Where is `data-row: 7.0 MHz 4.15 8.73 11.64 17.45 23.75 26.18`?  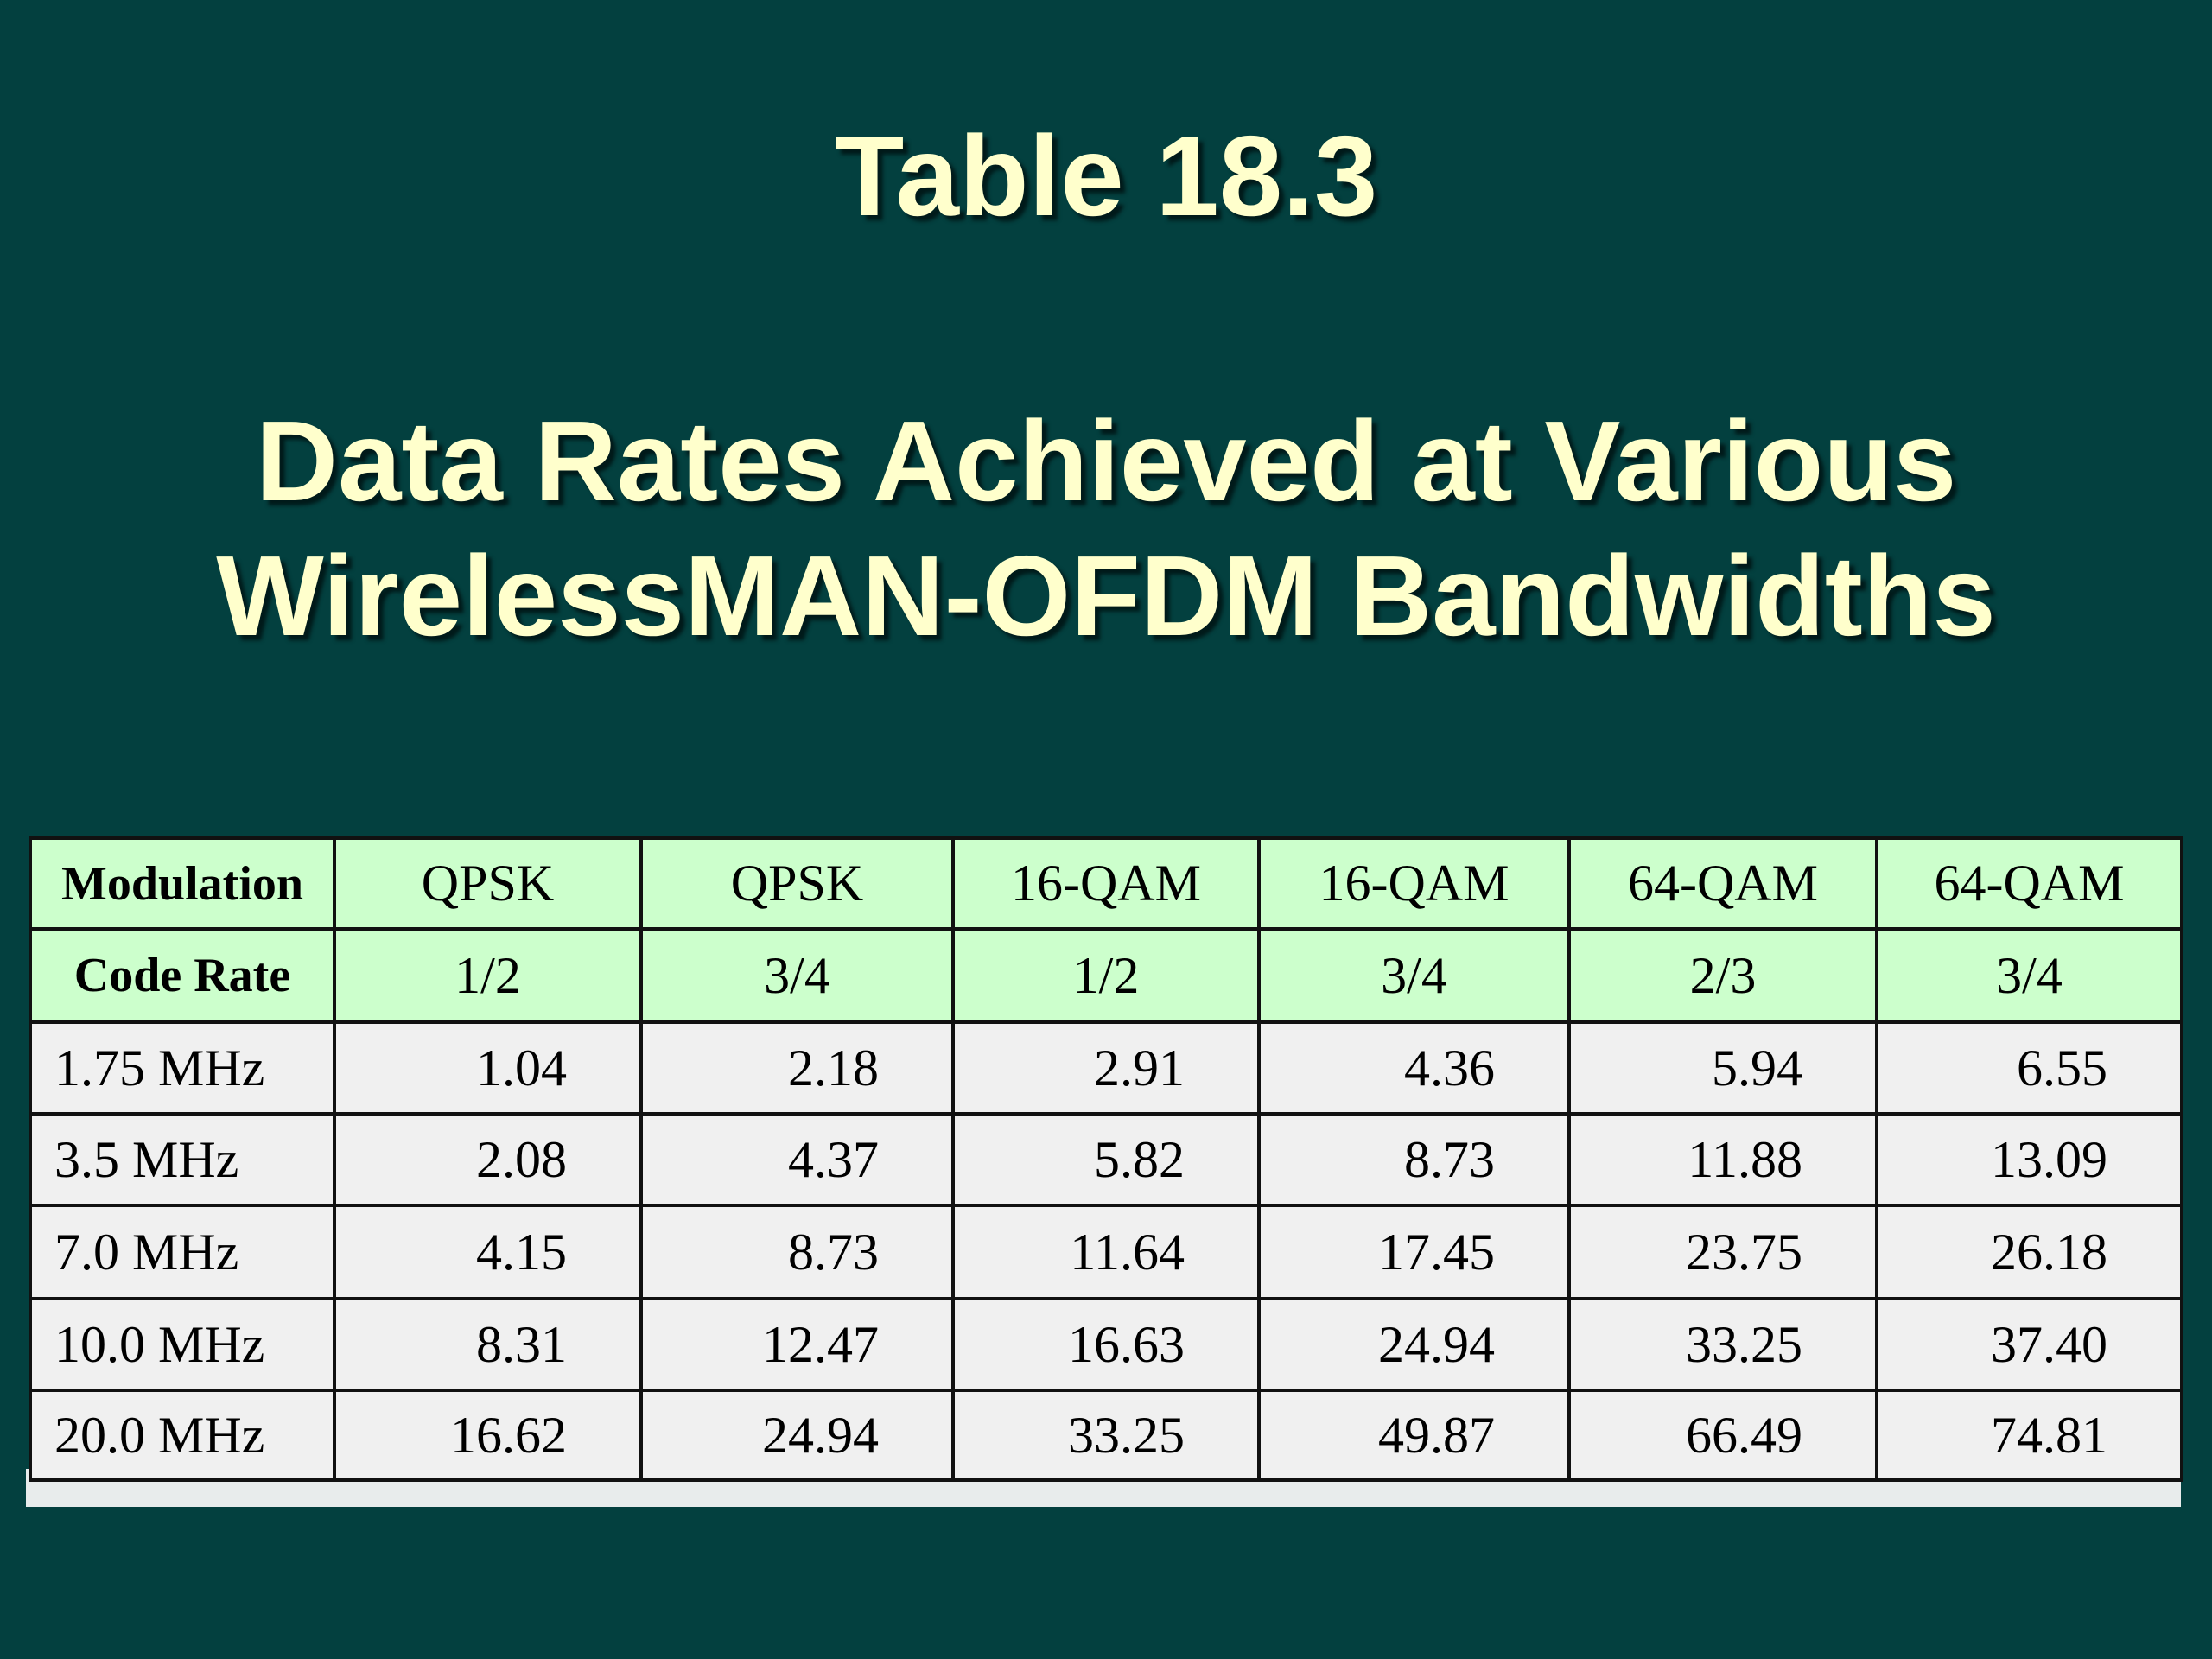 data-row: 7.0 MHz 4.15 8.73 11.64 17.45 23.75 26.18 is located at coordinates (1106, 1252).